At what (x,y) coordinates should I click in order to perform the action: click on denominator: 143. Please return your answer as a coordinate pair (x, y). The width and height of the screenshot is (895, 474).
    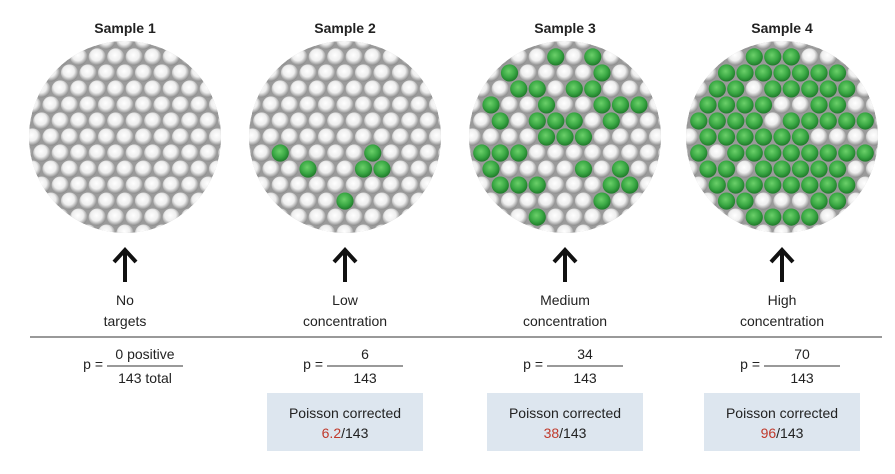
    Looking at the image, I should click on (365, 378).